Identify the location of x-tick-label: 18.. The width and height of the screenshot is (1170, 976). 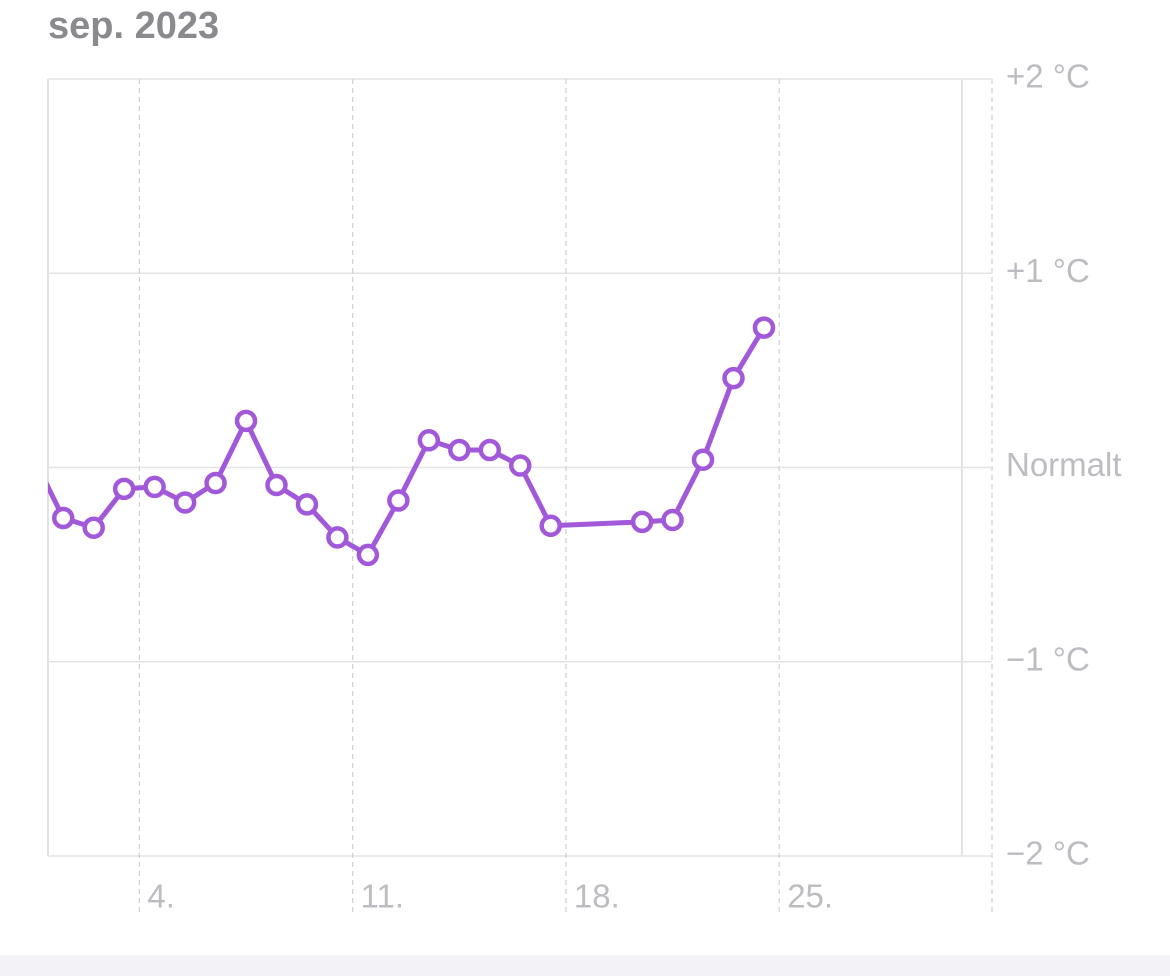
(597, 896).